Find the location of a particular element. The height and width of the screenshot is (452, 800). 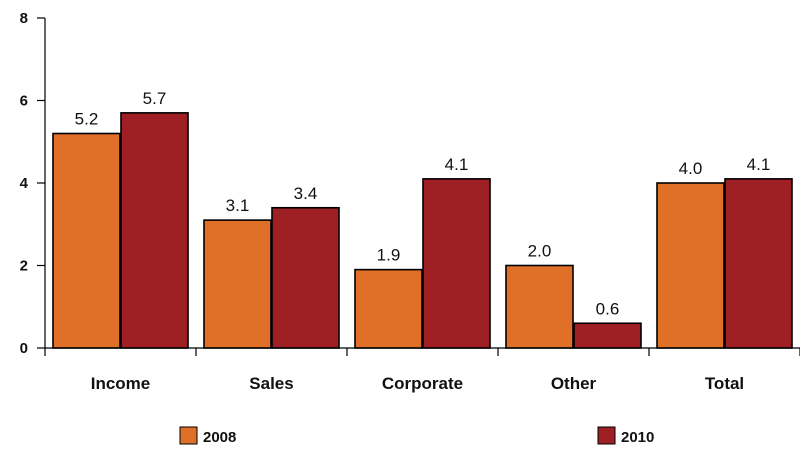

x-tick-label: Income is located at coordinates (121, 383).